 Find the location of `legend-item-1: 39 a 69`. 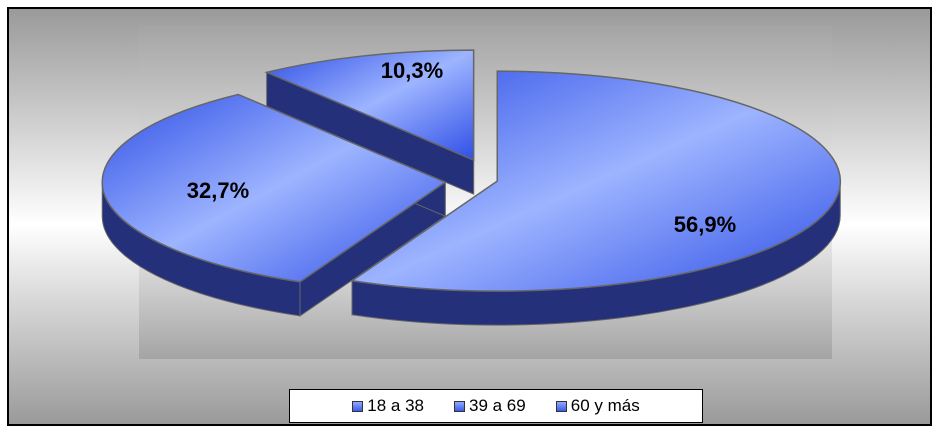

legend-item-1: 39 a 69 is located at coordinates (490, 406).